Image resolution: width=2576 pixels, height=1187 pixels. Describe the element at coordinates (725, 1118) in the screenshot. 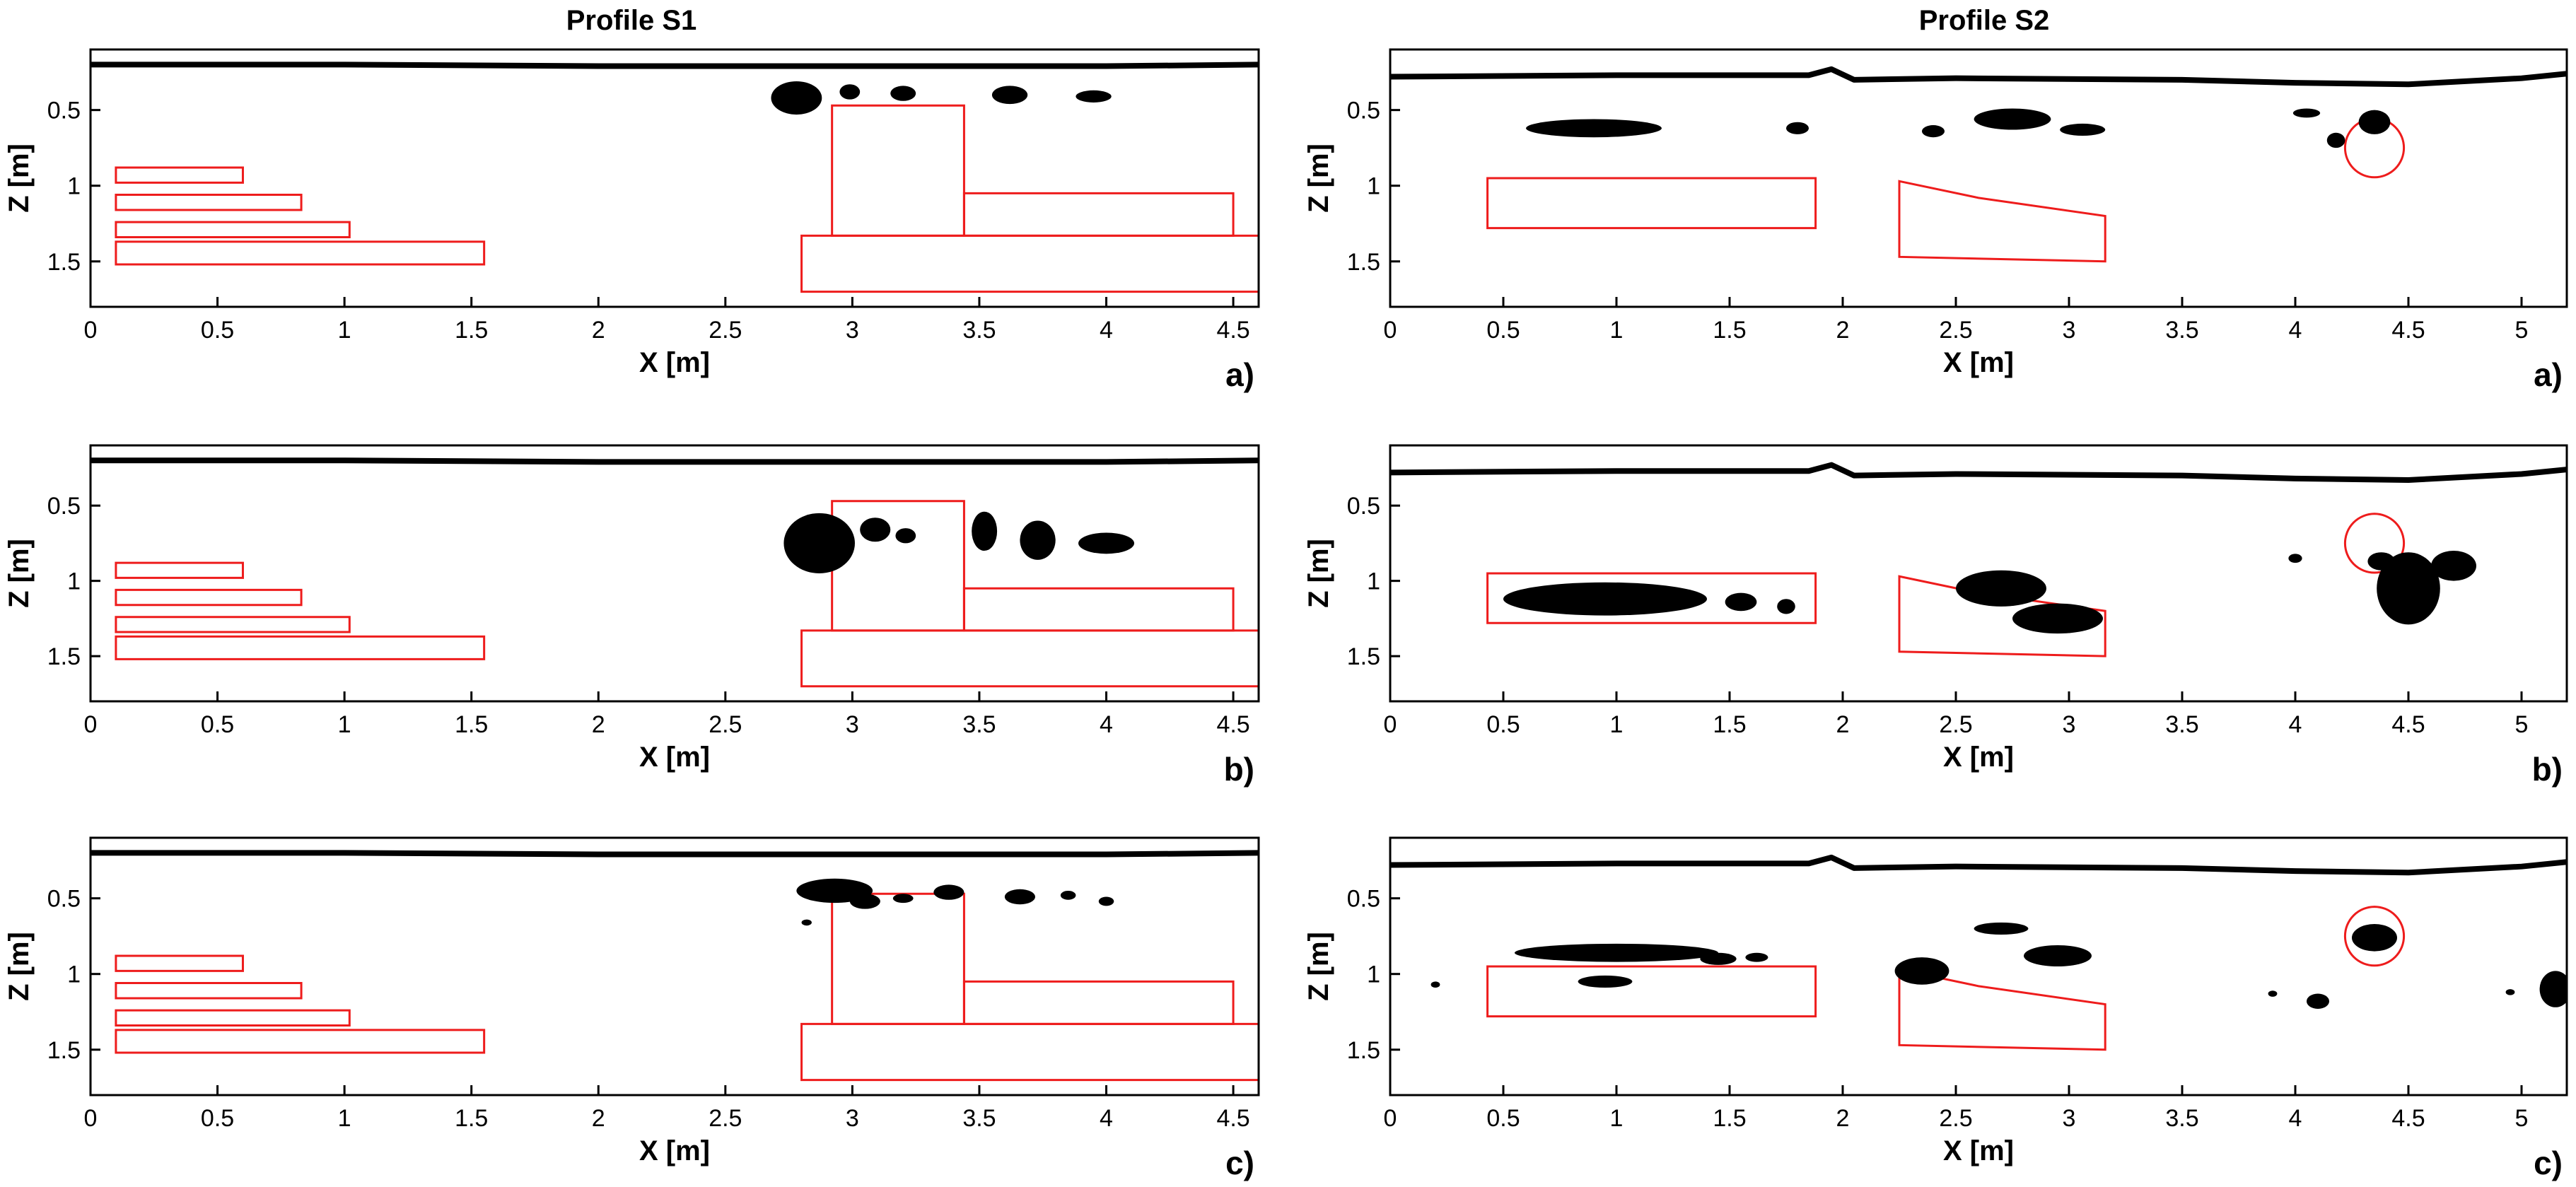

I see `x-tick-label: 2.5` at that location.